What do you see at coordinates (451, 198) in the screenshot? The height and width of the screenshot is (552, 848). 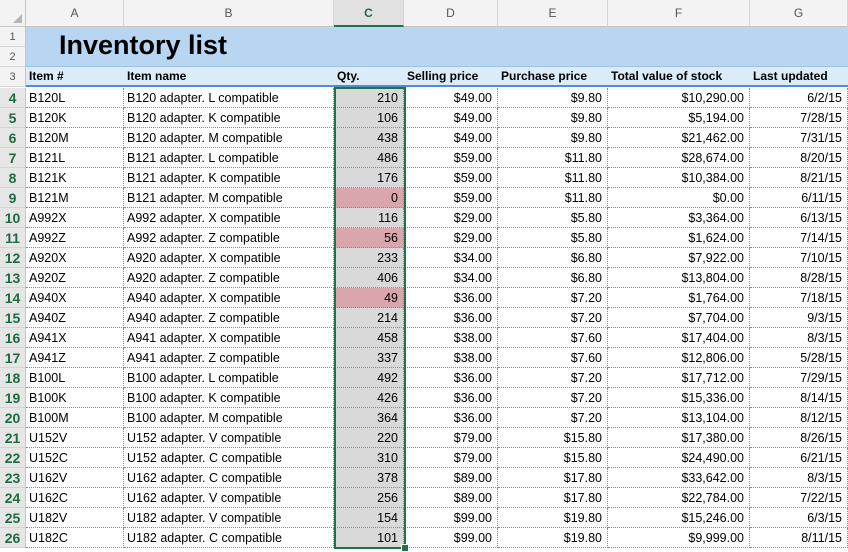 I see `cell-selling-price: $59.00` at bounding box center [451, 198].